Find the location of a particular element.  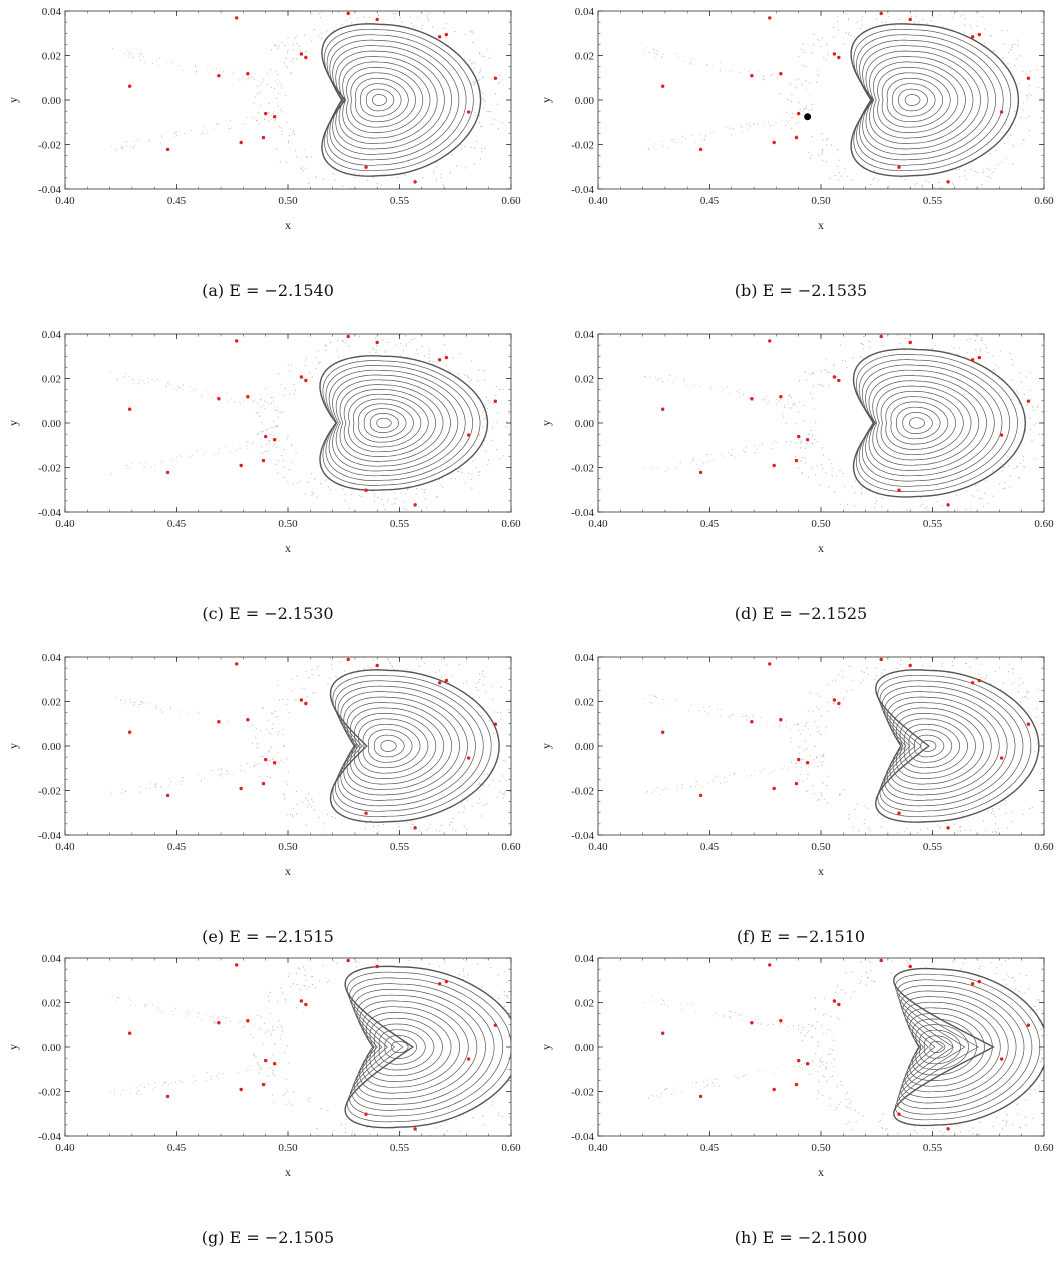

y-tick-label: -0.02 is located at coordinates (49, 469).